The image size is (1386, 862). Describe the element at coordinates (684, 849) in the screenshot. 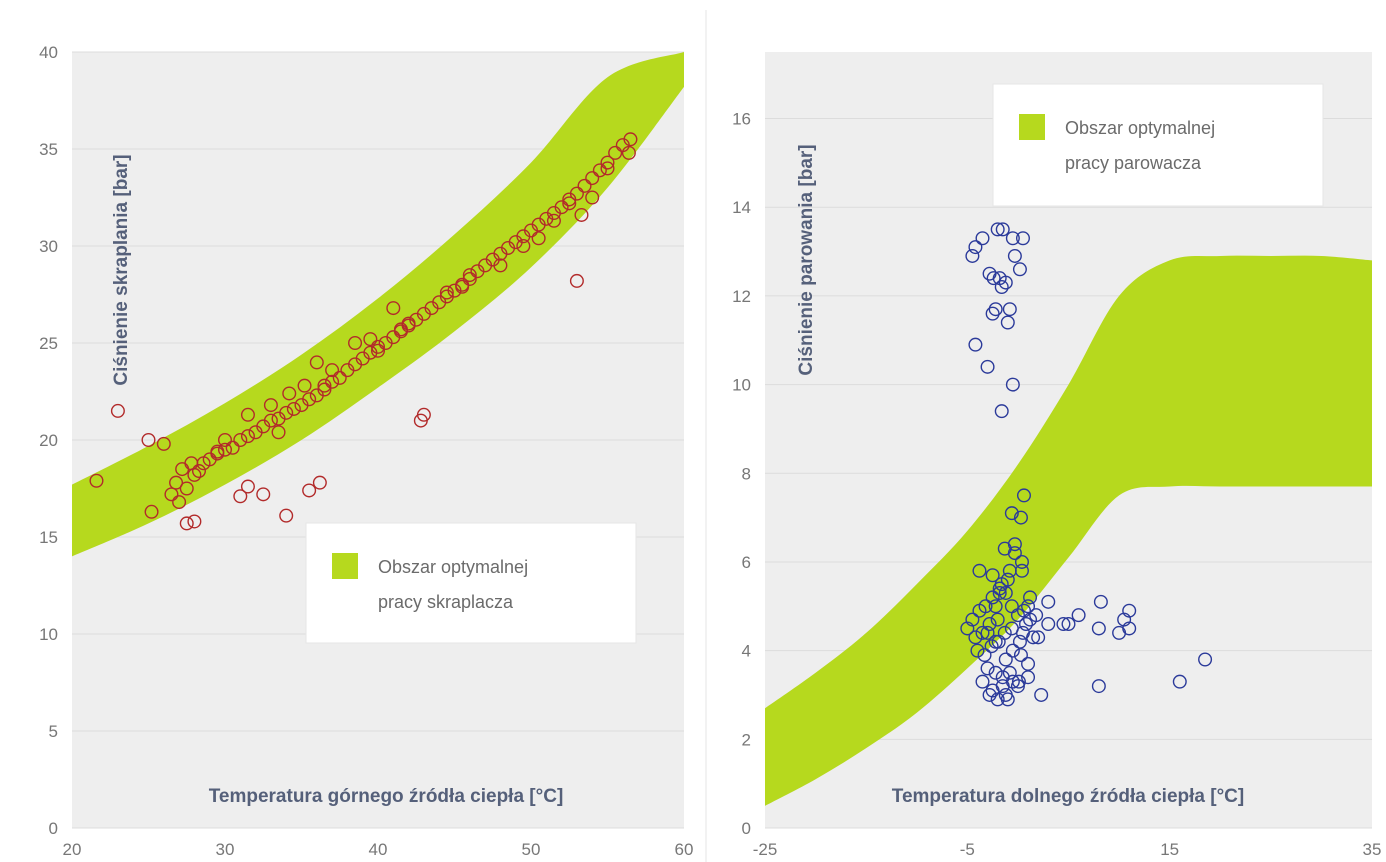

I see `x-tick-label: 60` at that location.